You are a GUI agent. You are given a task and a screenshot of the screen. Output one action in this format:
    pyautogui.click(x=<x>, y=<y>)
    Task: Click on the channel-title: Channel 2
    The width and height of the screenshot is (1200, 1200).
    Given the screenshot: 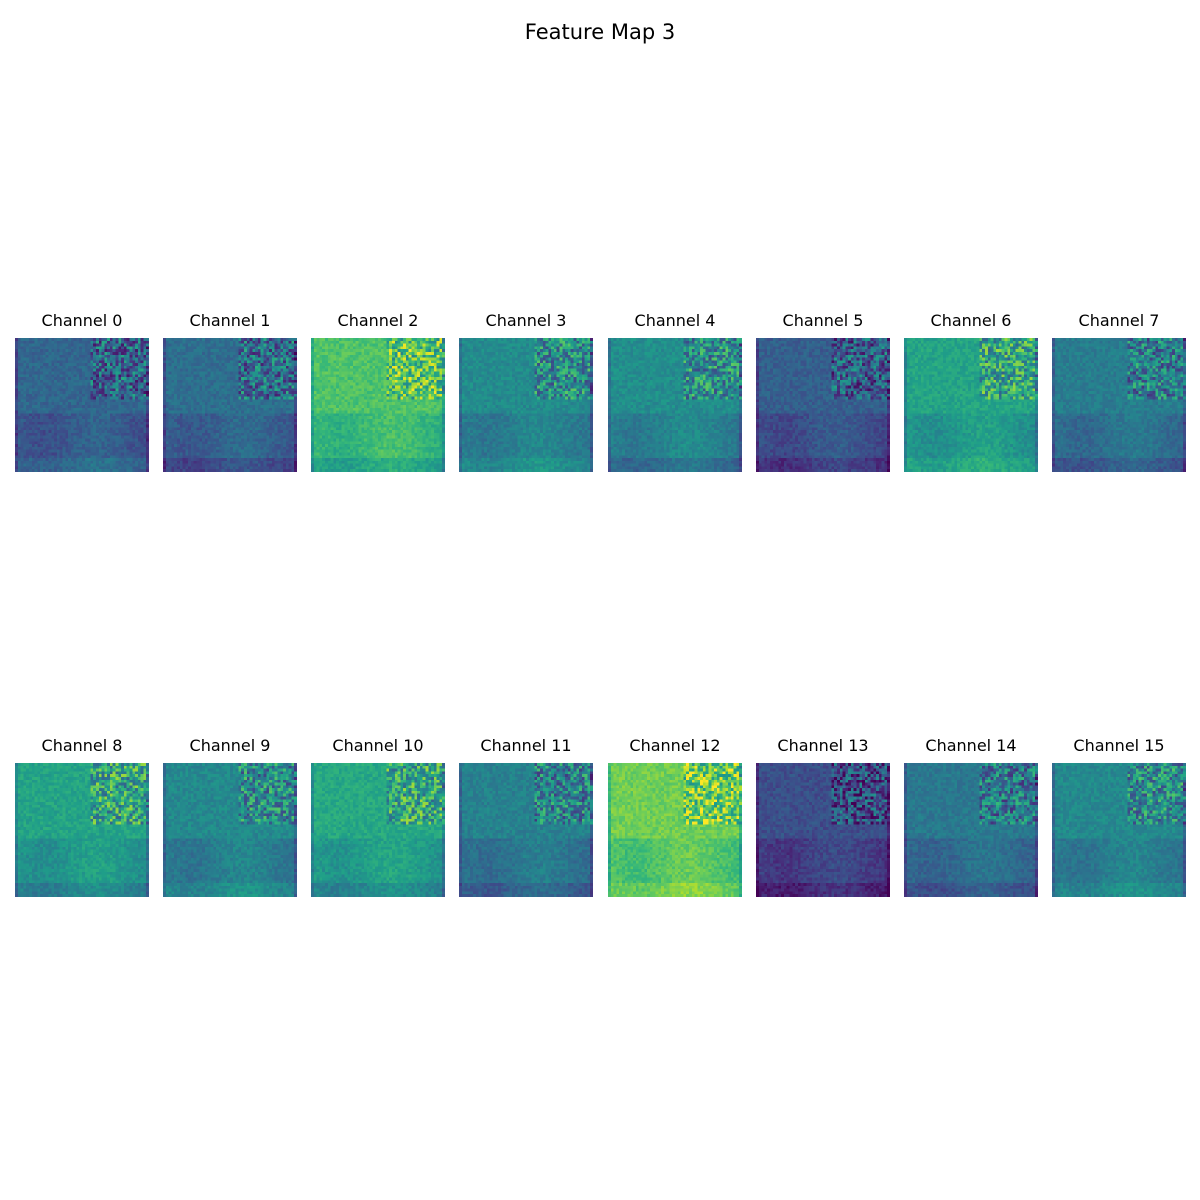 What is the action you would take?
    pyautogui.click(x=378, y=321)
    